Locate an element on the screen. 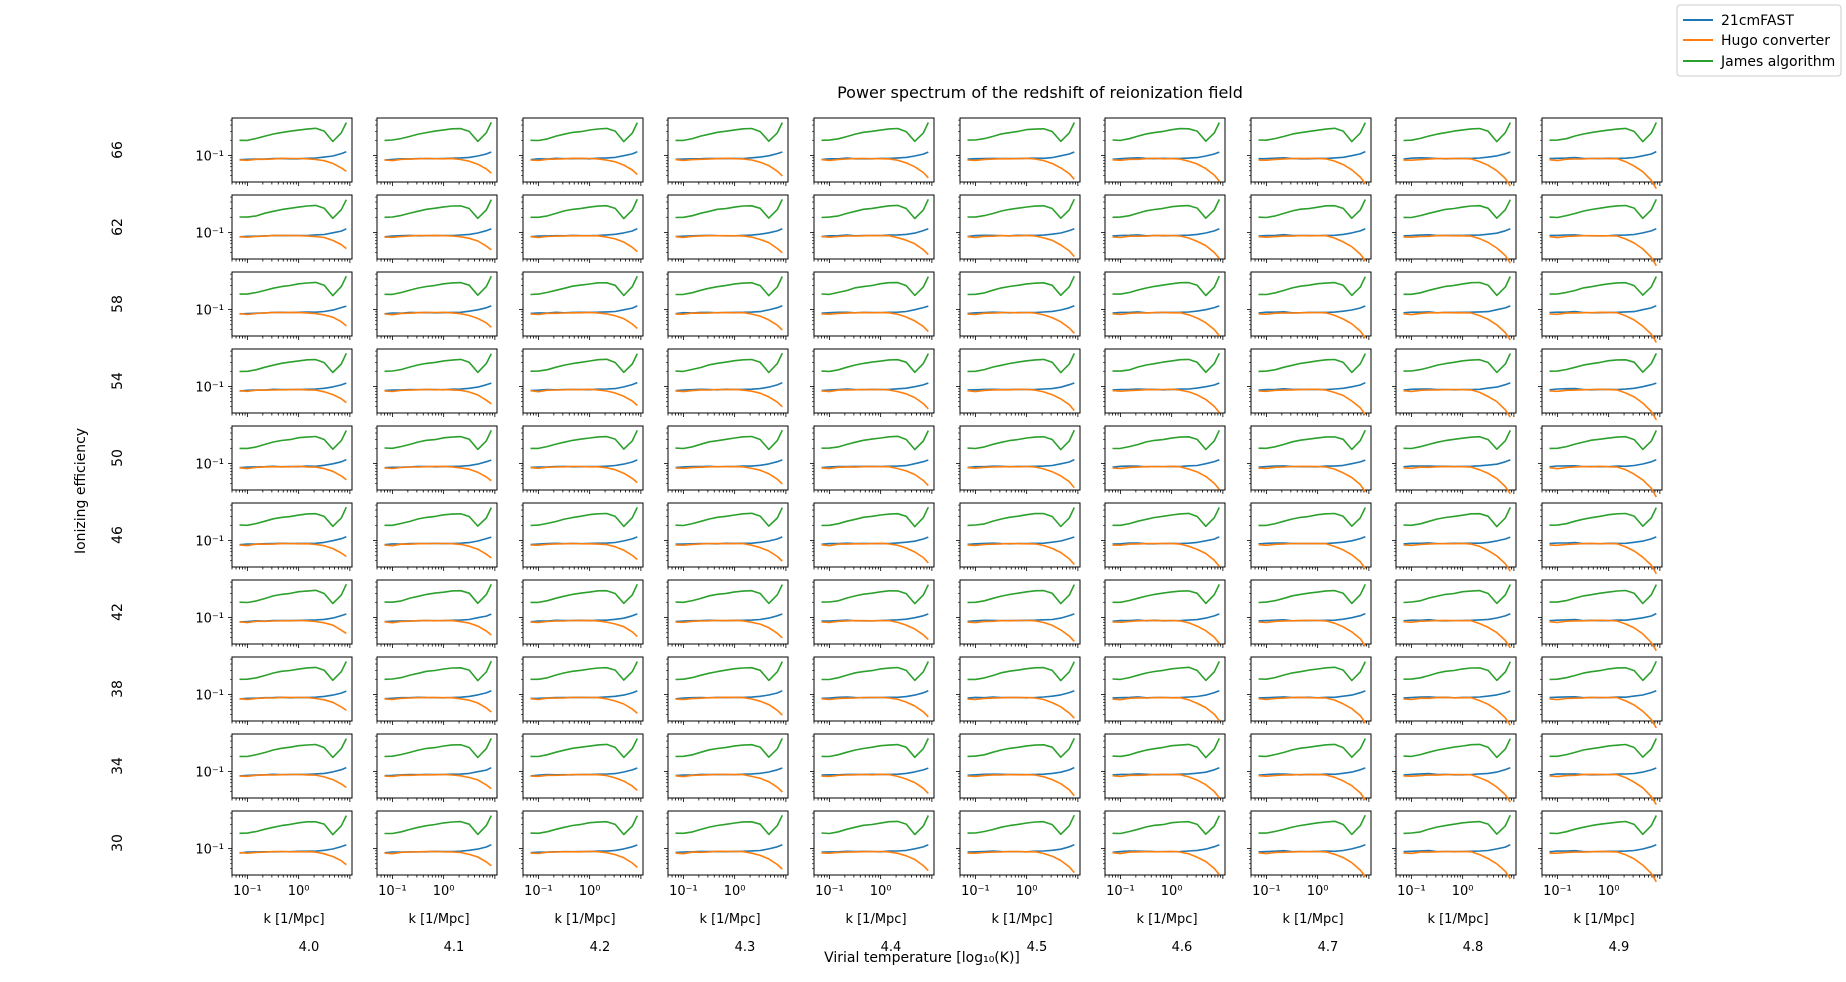  column-label: 4.0 is located at coordinates (309, 947).